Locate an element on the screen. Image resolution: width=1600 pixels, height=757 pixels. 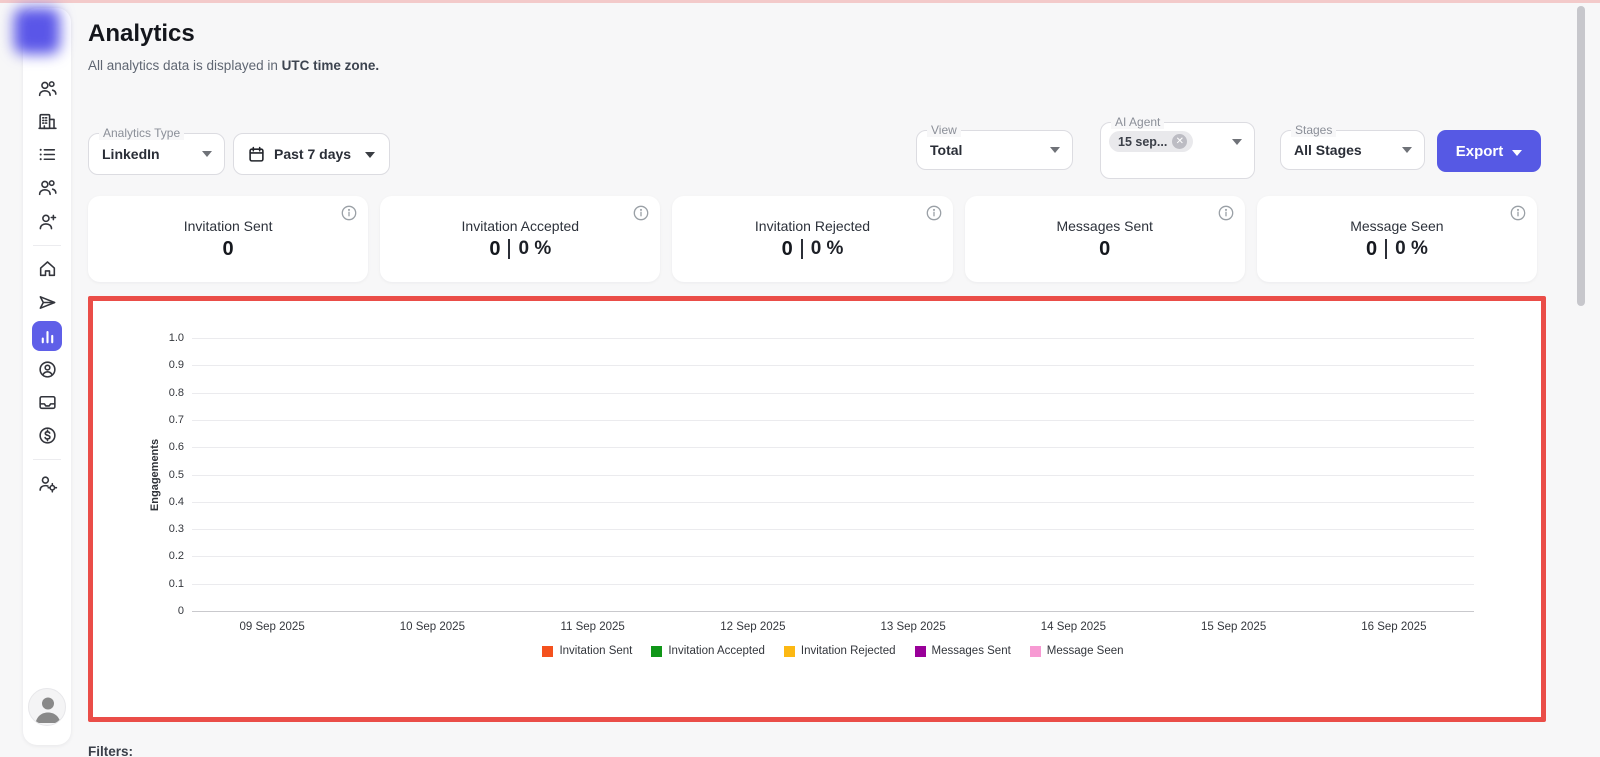
y-axis-title: Engagements is located at coordinates (155, 474).